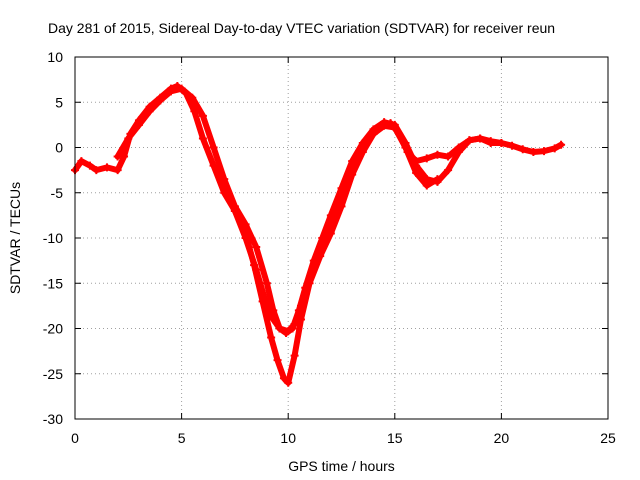 This screenshot has width=640, height=480. I want to click on y-tick-label: 0, so click(59, 148).